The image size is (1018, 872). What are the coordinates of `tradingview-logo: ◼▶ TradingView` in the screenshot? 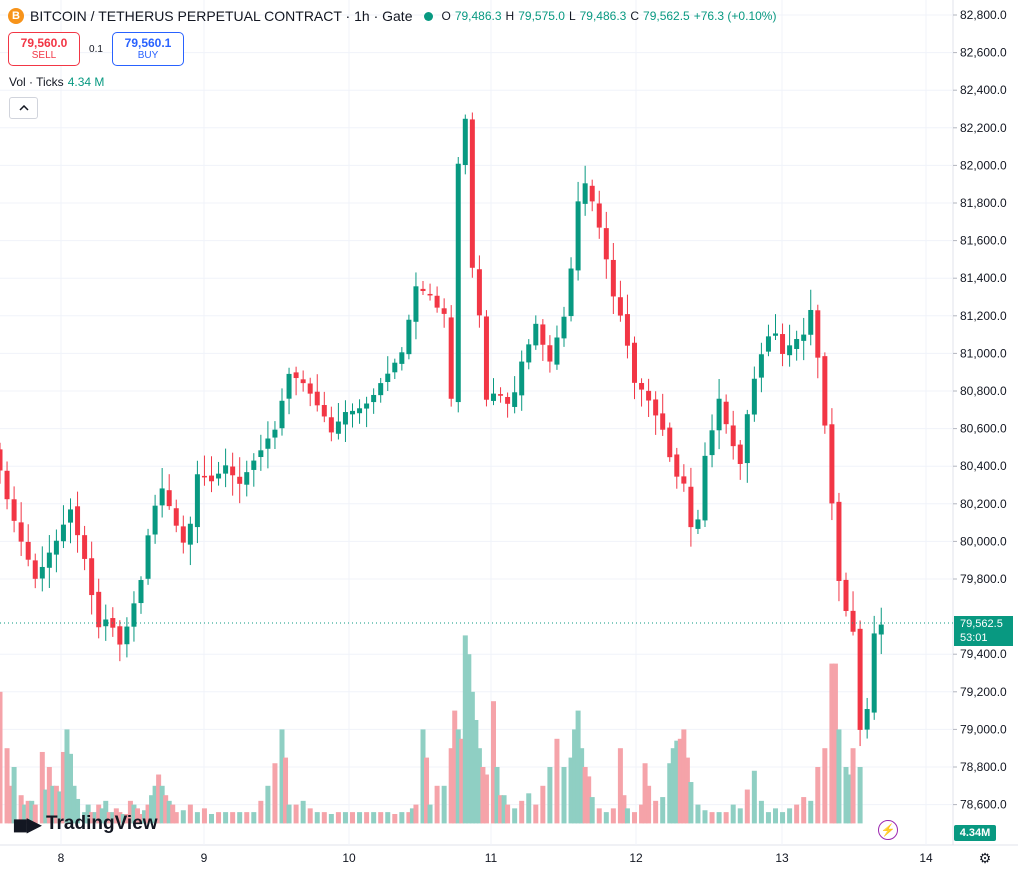 It's located at (85, 824).